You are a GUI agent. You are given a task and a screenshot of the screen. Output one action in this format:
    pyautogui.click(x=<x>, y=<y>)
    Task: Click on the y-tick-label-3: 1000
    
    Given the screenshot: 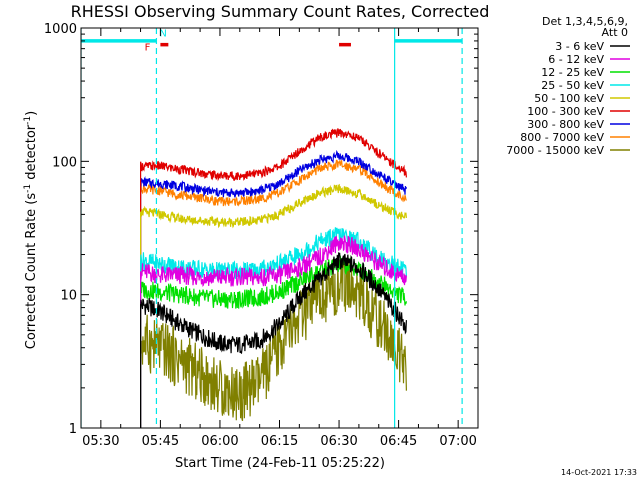 What is the action you would take?
    pyautogui.click(x=60, y=29)
    